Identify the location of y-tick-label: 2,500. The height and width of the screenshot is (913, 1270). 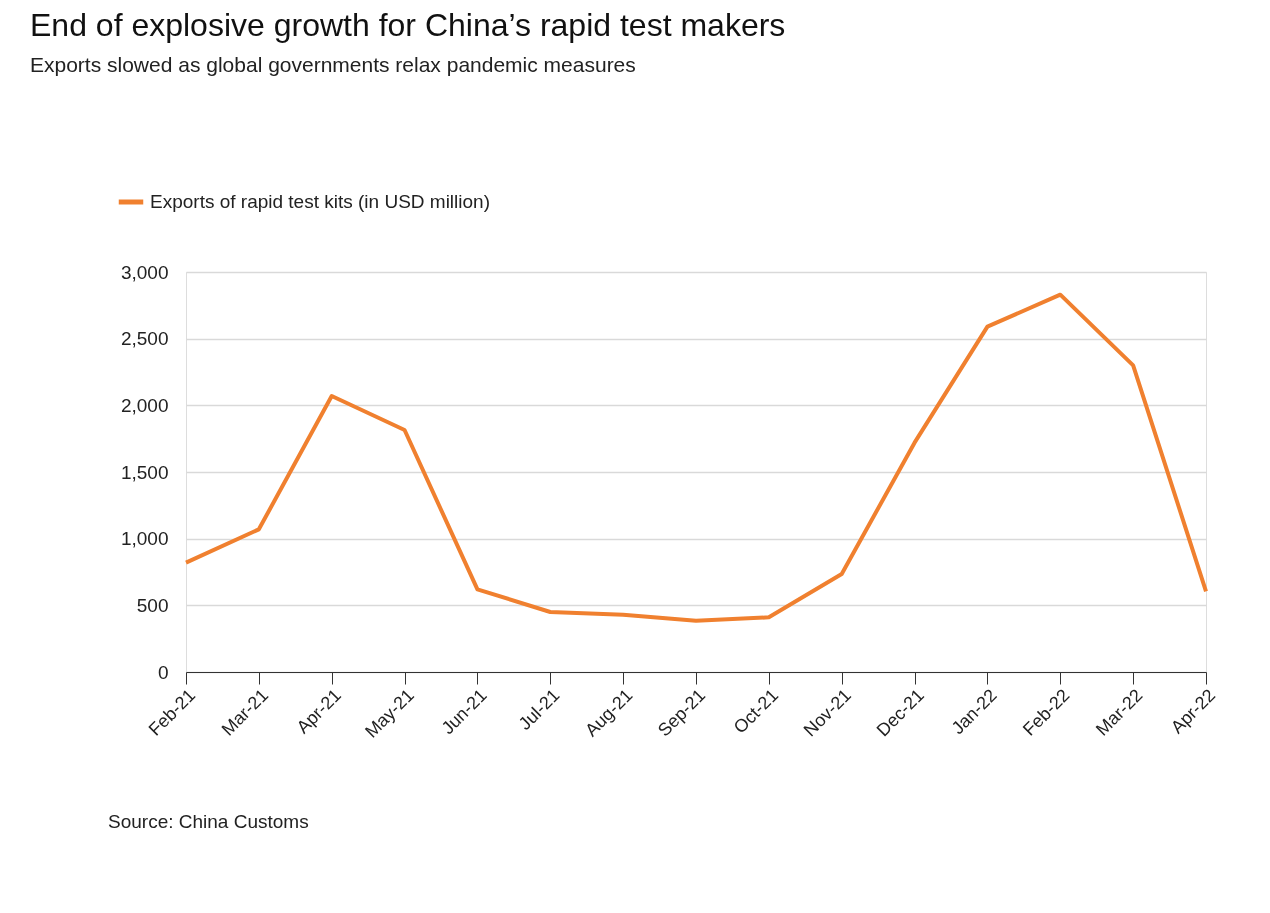
(144, 339).